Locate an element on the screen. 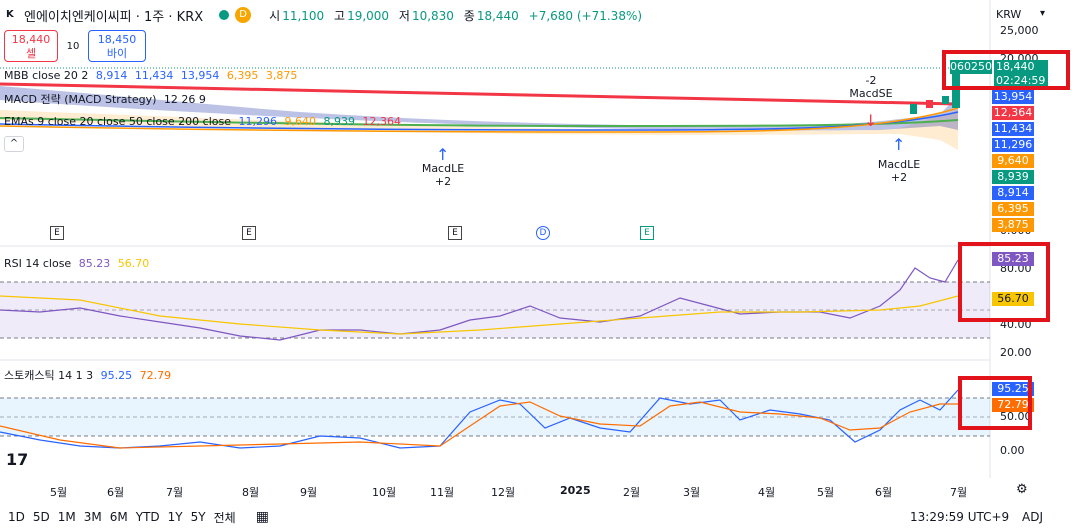  market-open-icon is located at coordinates (224, 15).